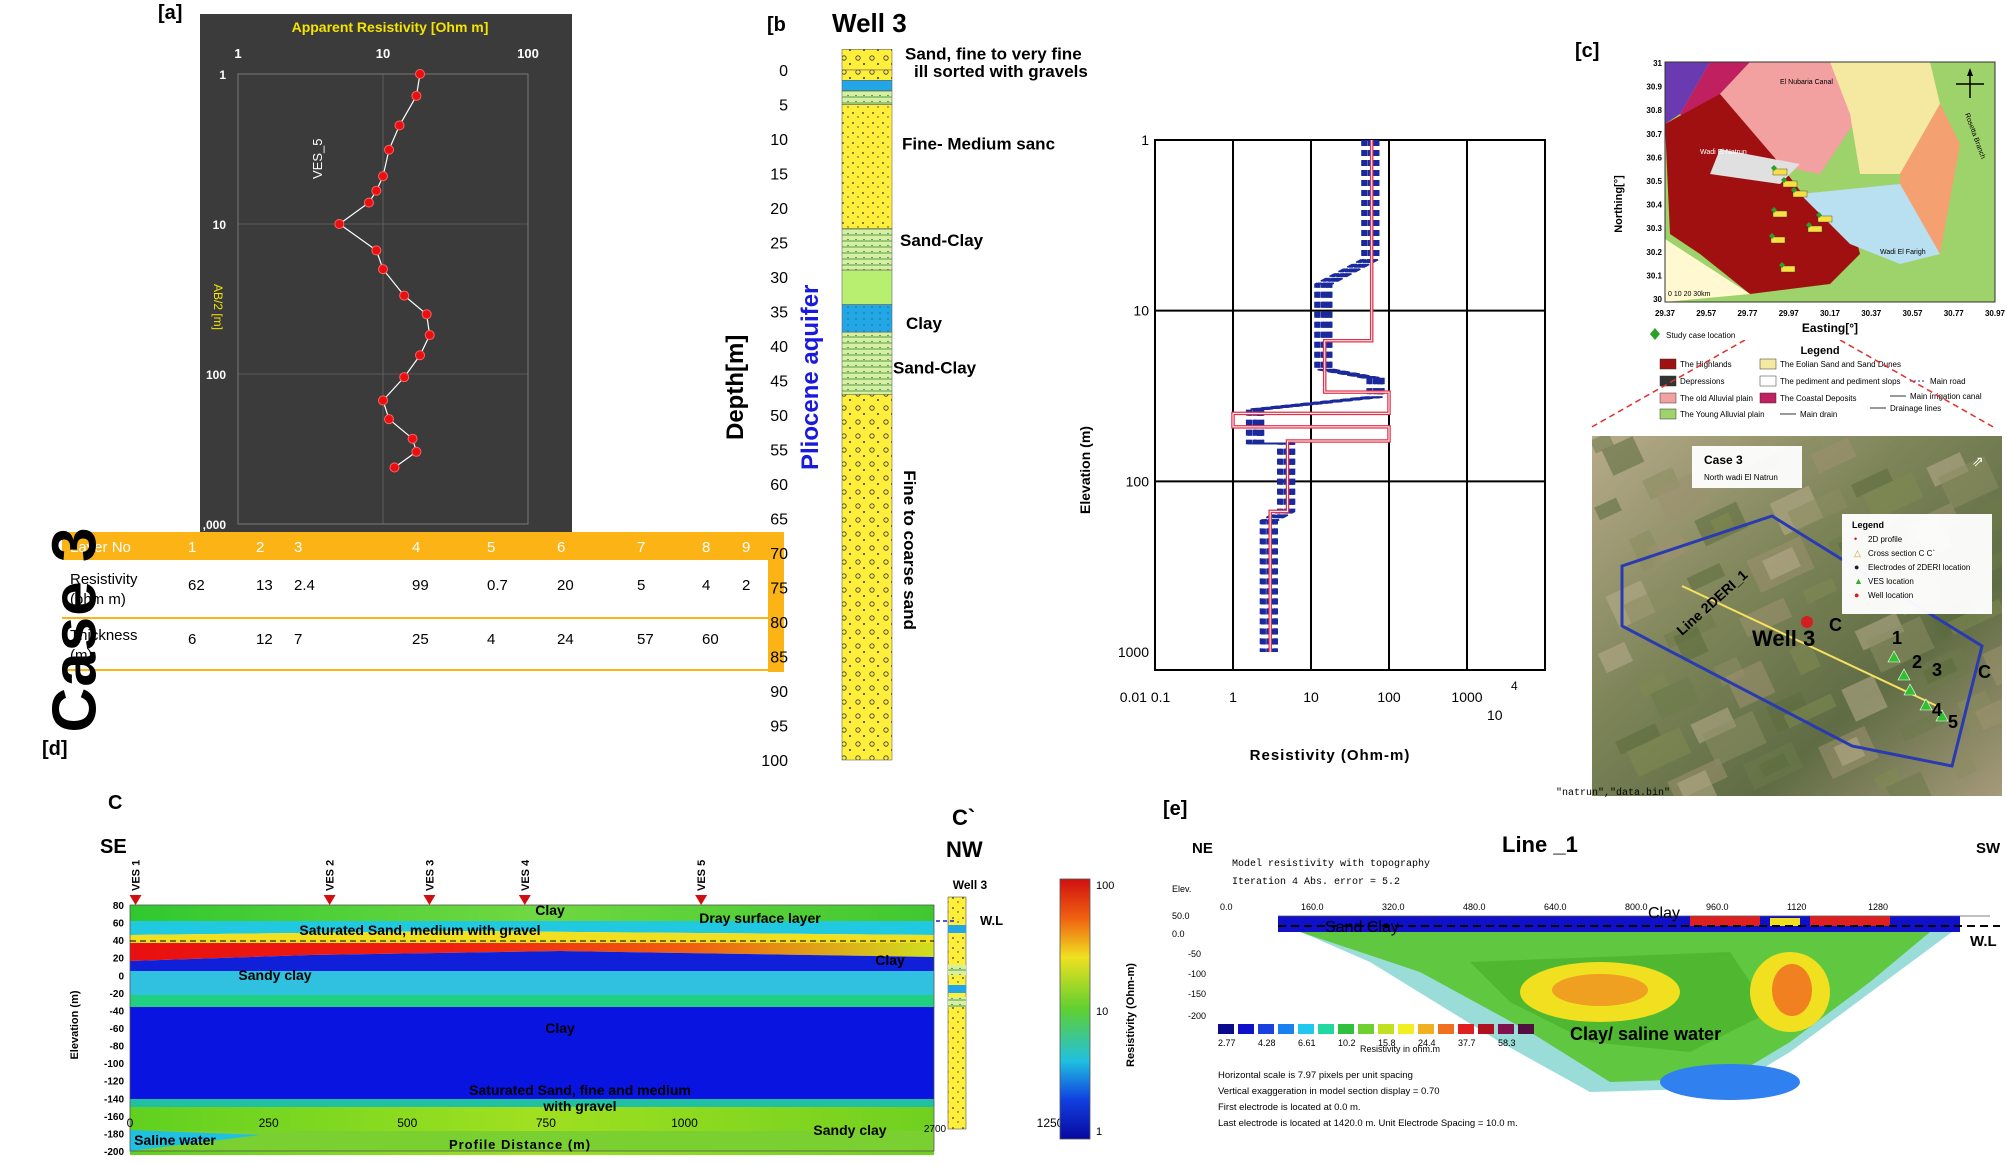 This screenshot has width=2007, height=1164. Describe the element at coordinates (497, 585) in the screenshot. I see `resistivity-value: 0.7` at that location.